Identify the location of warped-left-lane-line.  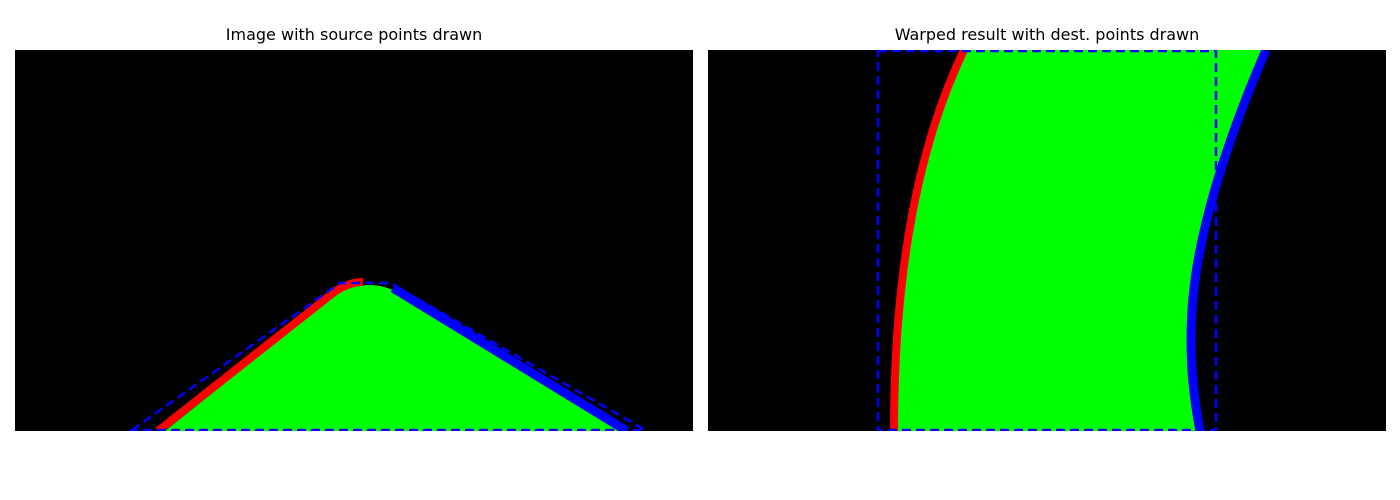
(929, 240).